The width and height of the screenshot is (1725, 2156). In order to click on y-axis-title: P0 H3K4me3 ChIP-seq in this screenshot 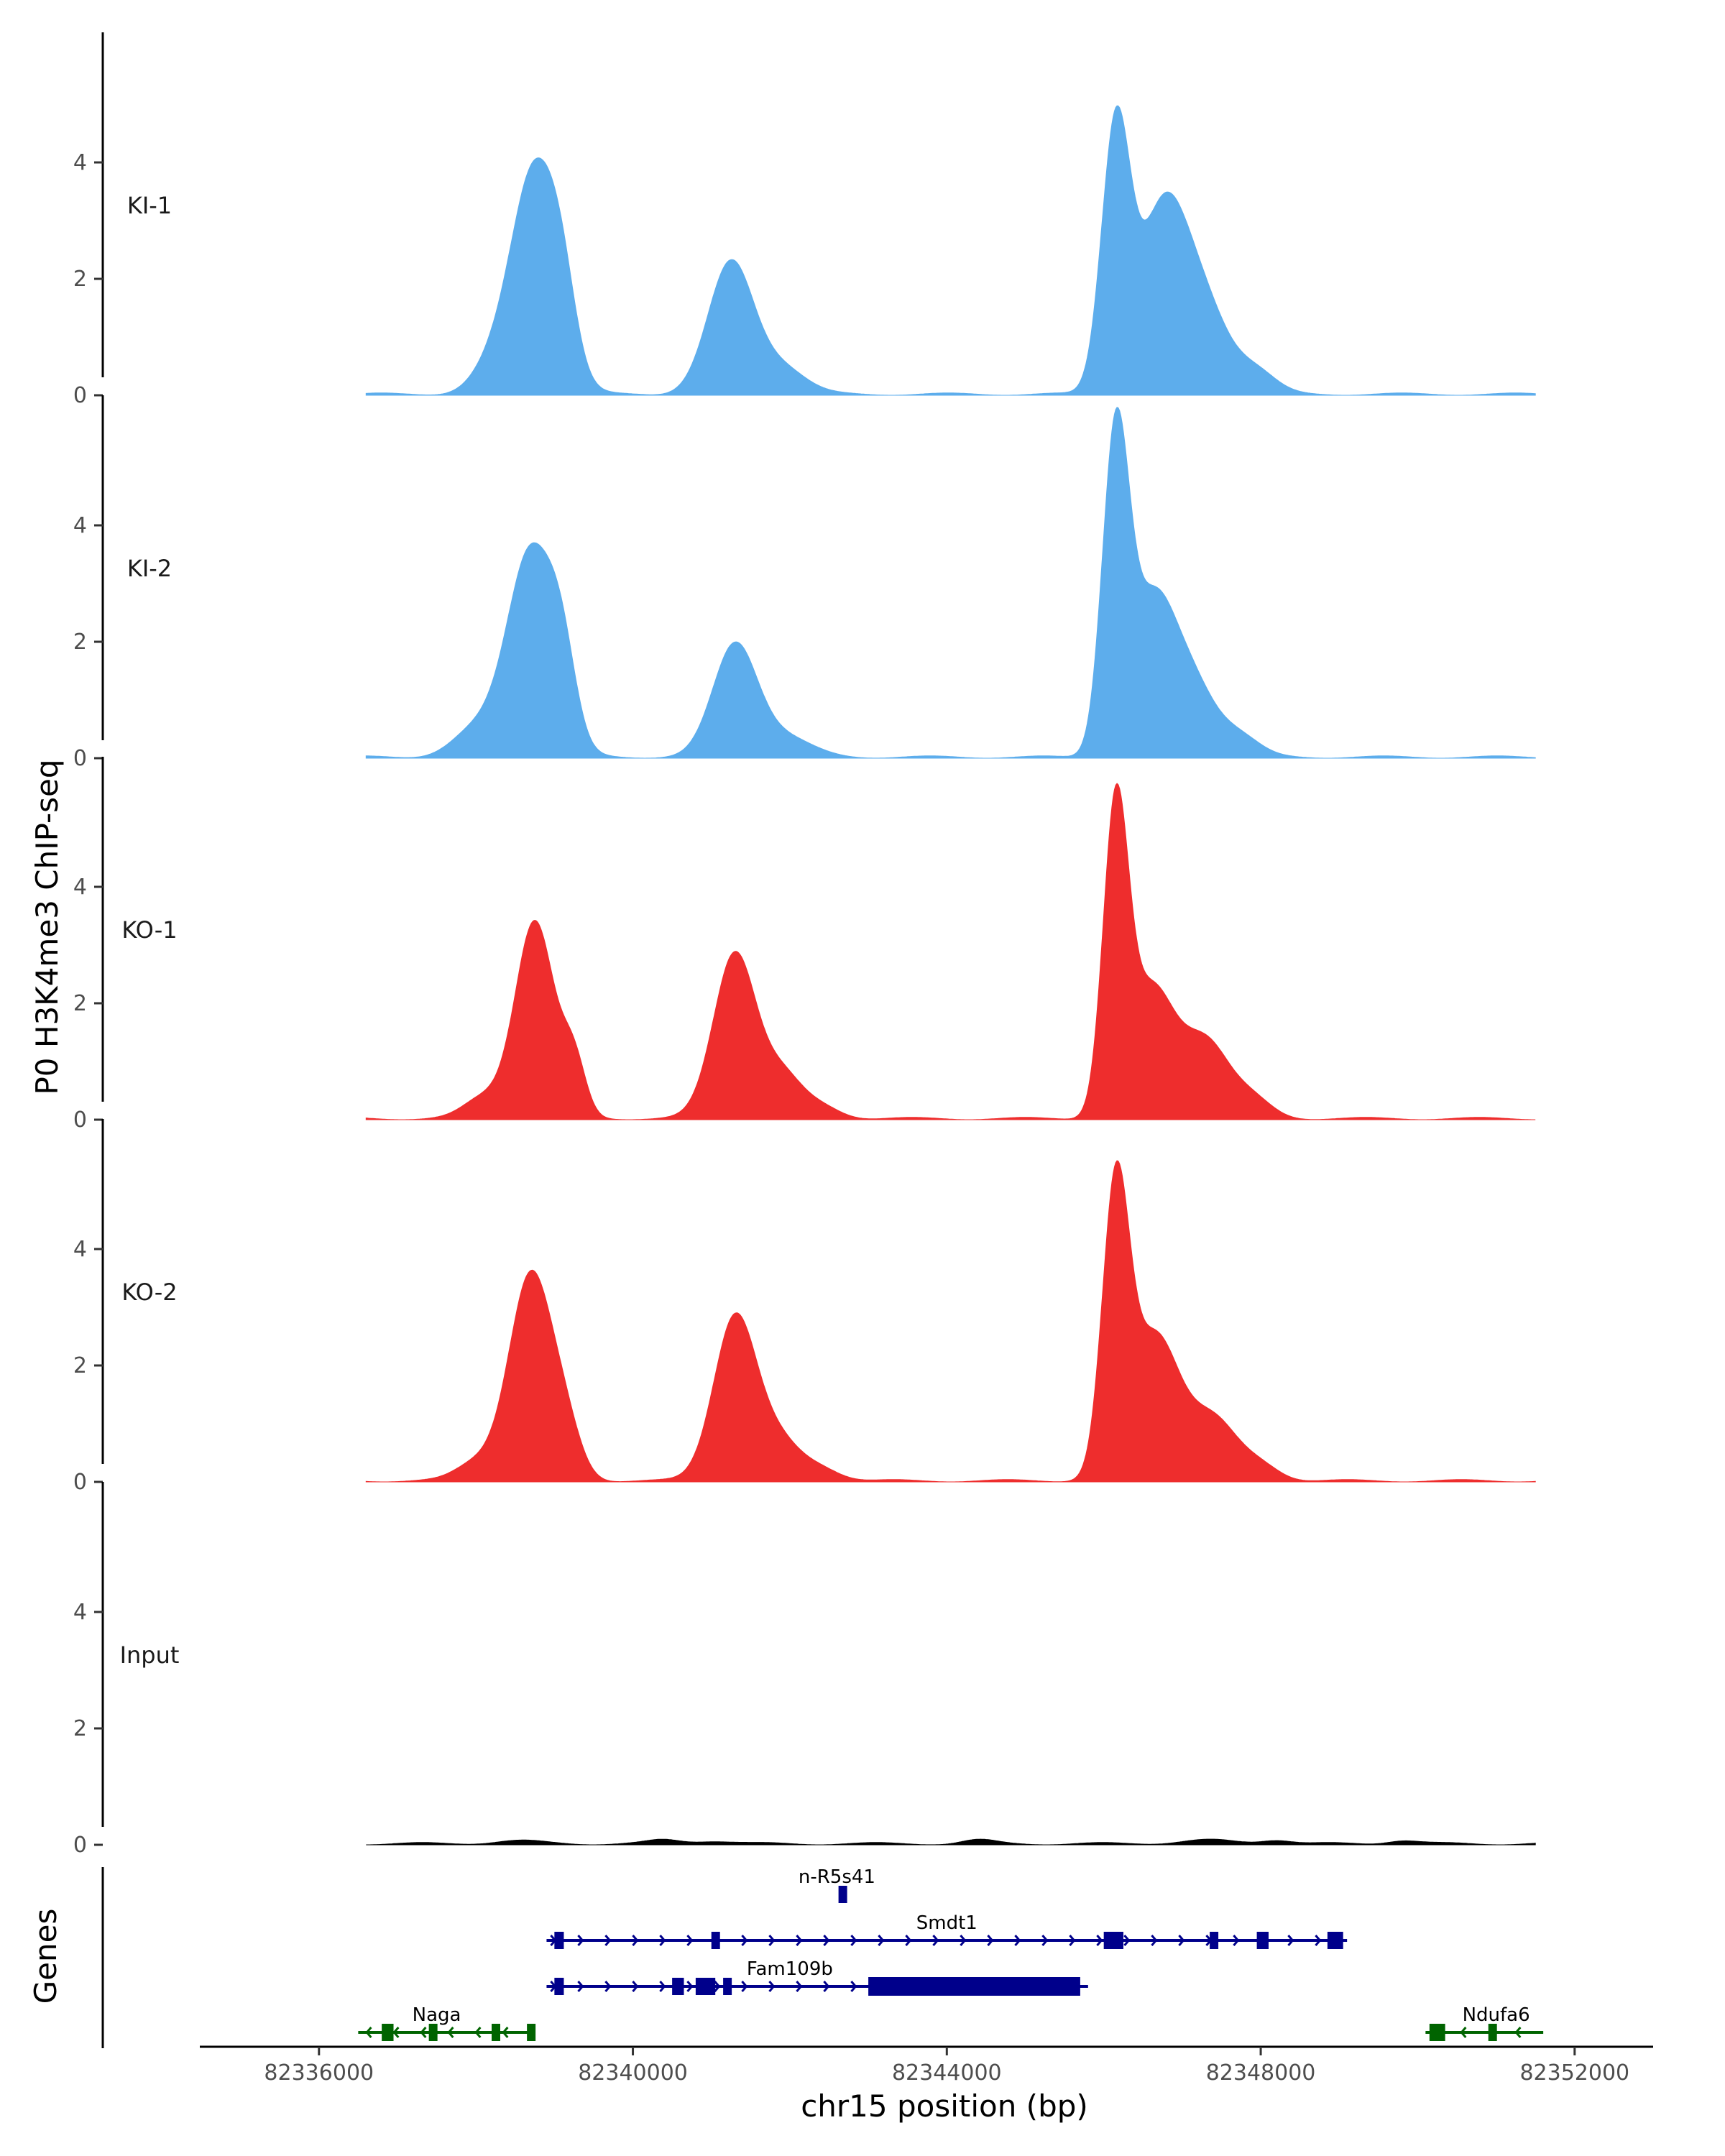, I will do `click(47, 927)`.